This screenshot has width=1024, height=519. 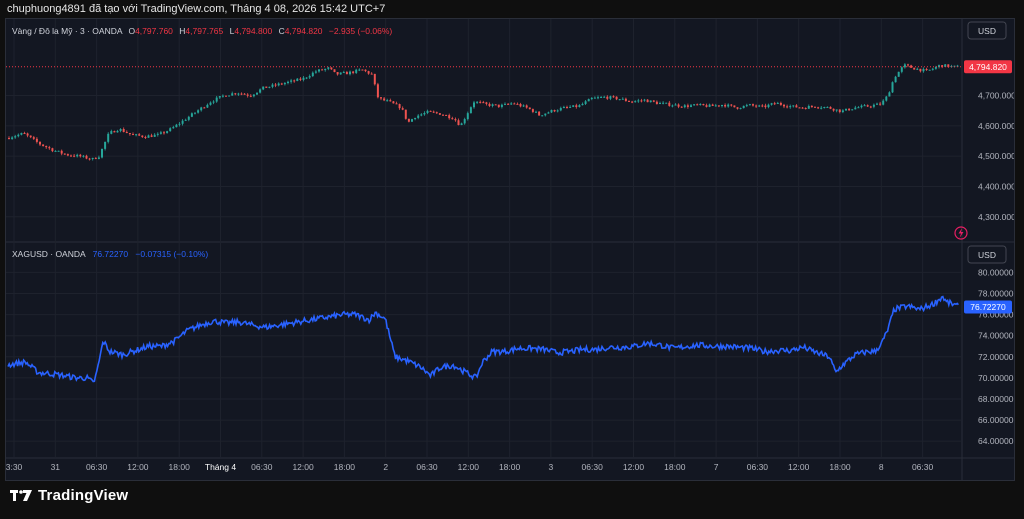 I want to click on tradingview-brand: TradingView, so click(x=83, y=495).